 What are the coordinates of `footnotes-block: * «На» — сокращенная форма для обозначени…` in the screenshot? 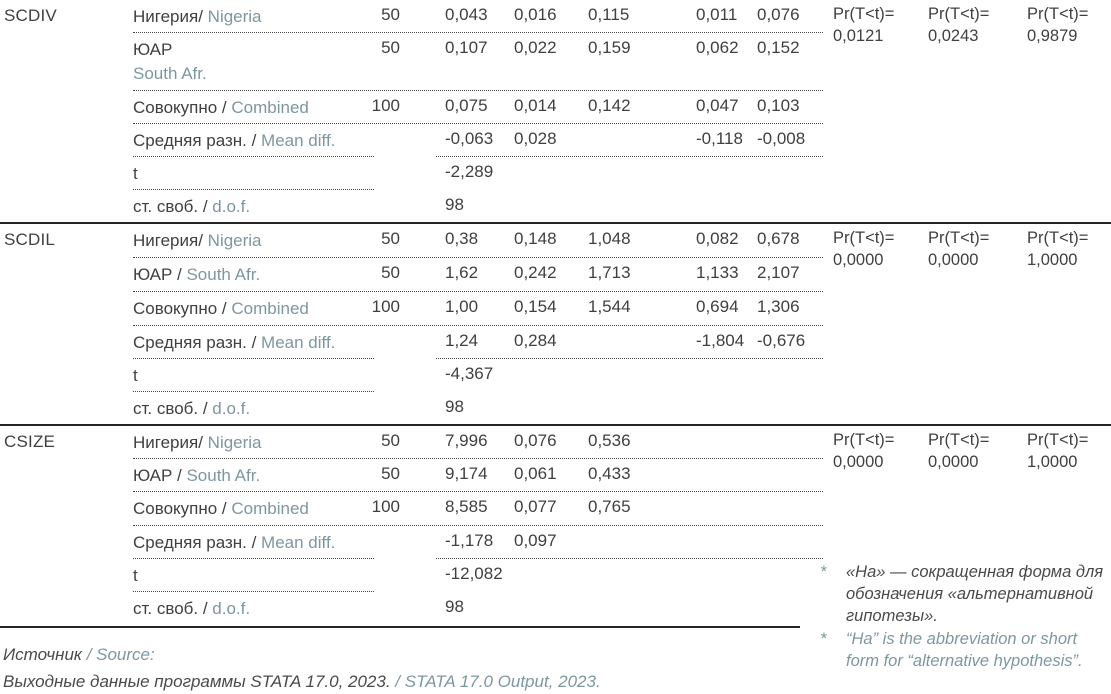 It's located at (964, 617).